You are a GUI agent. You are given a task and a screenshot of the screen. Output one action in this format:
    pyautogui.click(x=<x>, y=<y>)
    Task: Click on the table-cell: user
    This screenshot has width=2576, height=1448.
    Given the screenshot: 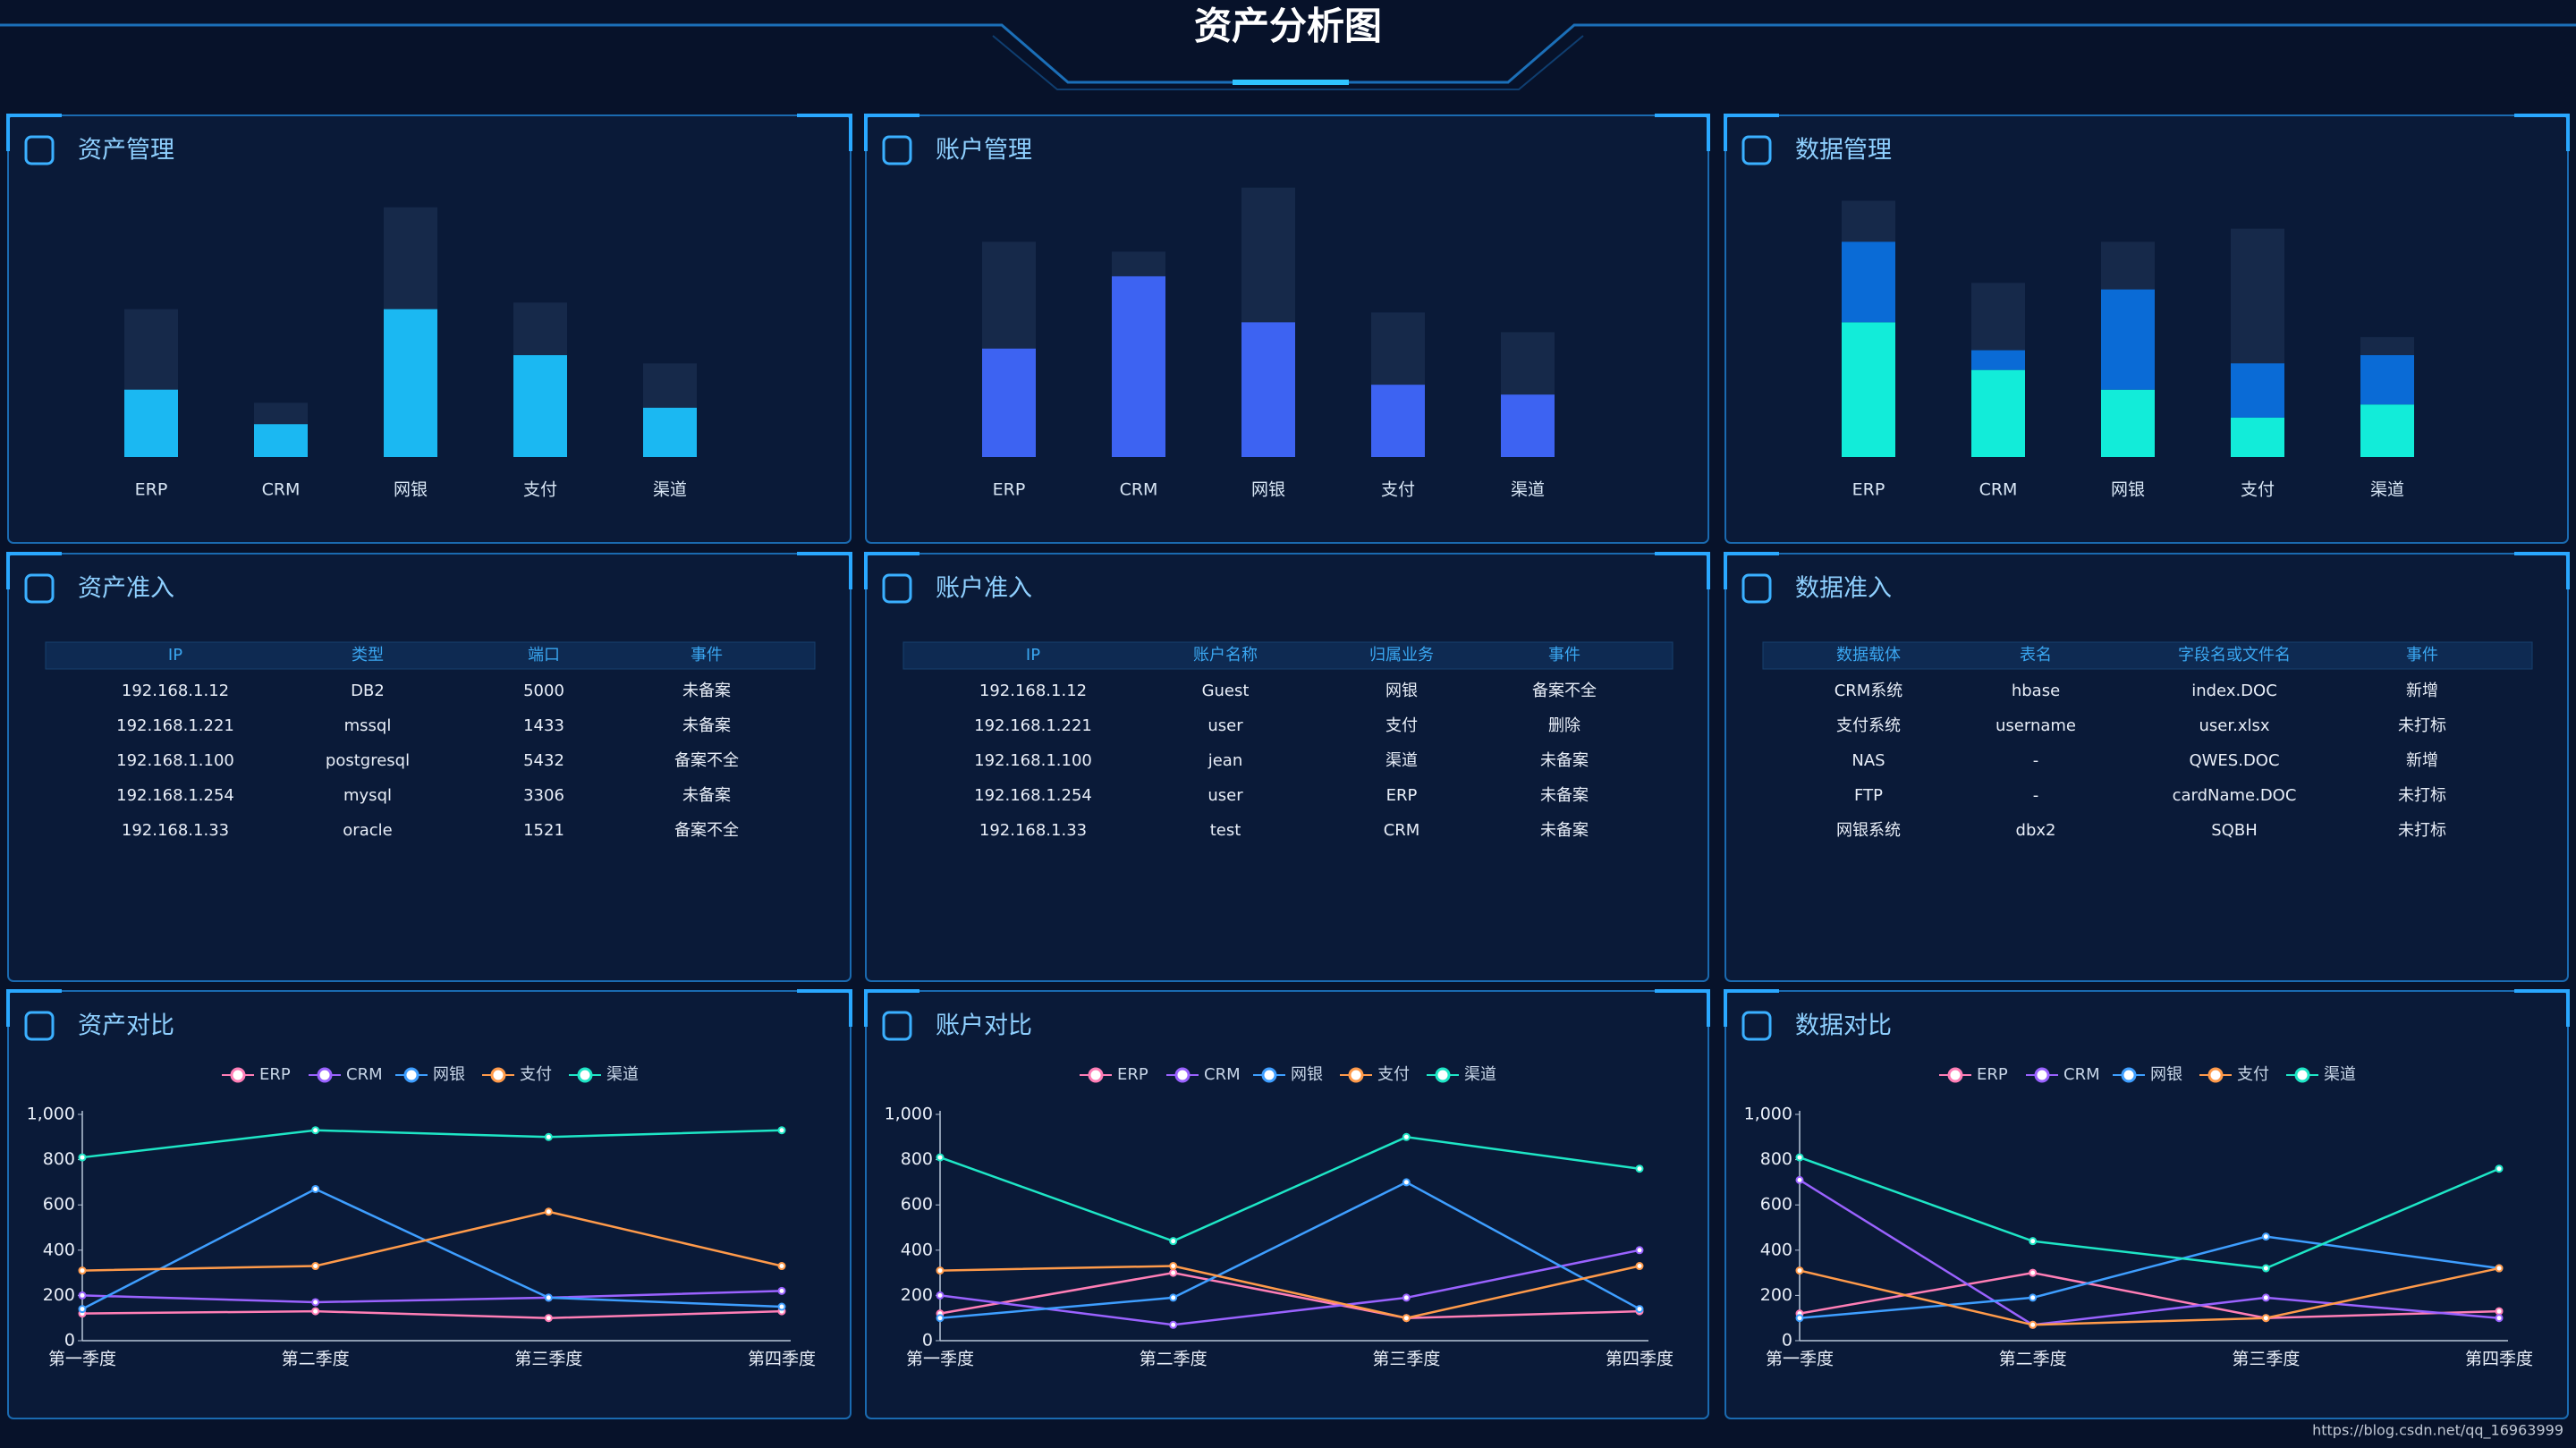 What is the action you would take?
    pyautogui.click(x=1225, y=795)
    